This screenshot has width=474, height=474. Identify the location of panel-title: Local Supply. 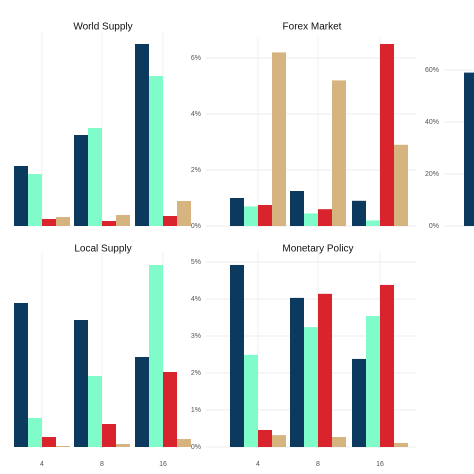
(102, 249).